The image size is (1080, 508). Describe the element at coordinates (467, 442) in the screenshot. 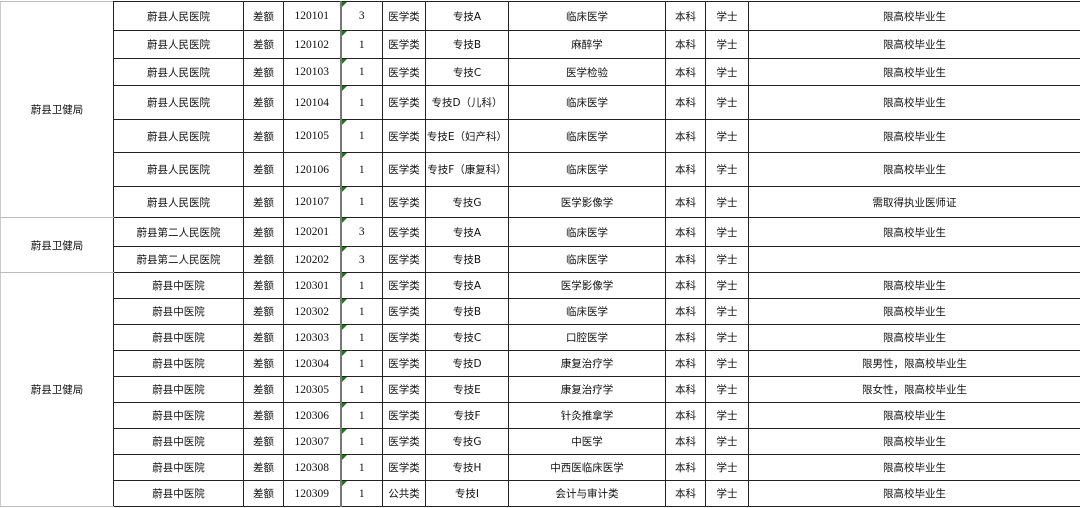

I see `position-name-cell: 专技G` at that location.